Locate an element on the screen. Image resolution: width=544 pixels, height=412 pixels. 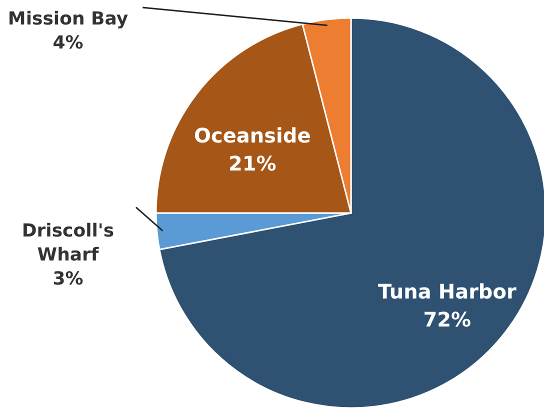
data-label: 4% is located at coordinates (68, 43).